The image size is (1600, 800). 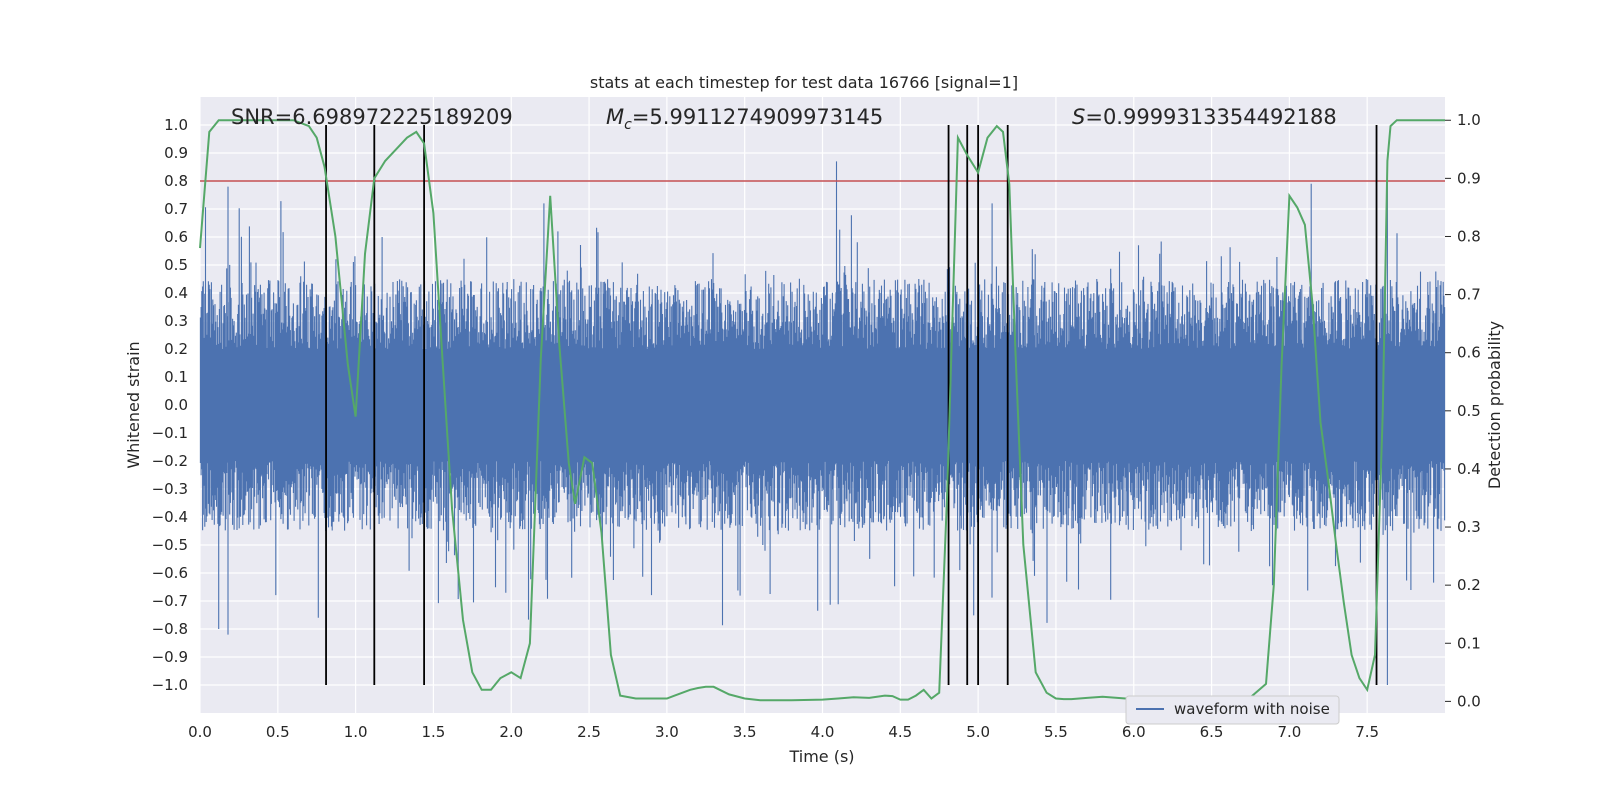 I want to click on x-tick-label: 7.5, so click(x=1367, y=732).